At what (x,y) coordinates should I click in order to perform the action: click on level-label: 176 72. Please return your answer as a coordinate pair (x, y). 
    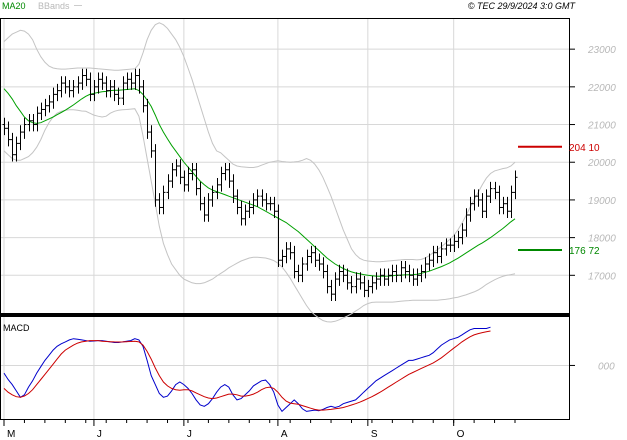
    Looking at the image, I should click on (584, 251).